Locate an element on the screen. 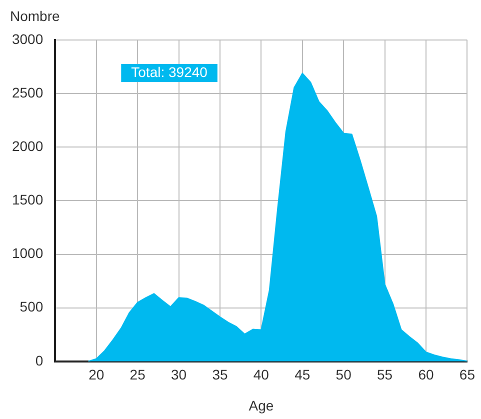 The image size is (481, 419). x-tick-label: 40 is located at coordinates (261, 374).